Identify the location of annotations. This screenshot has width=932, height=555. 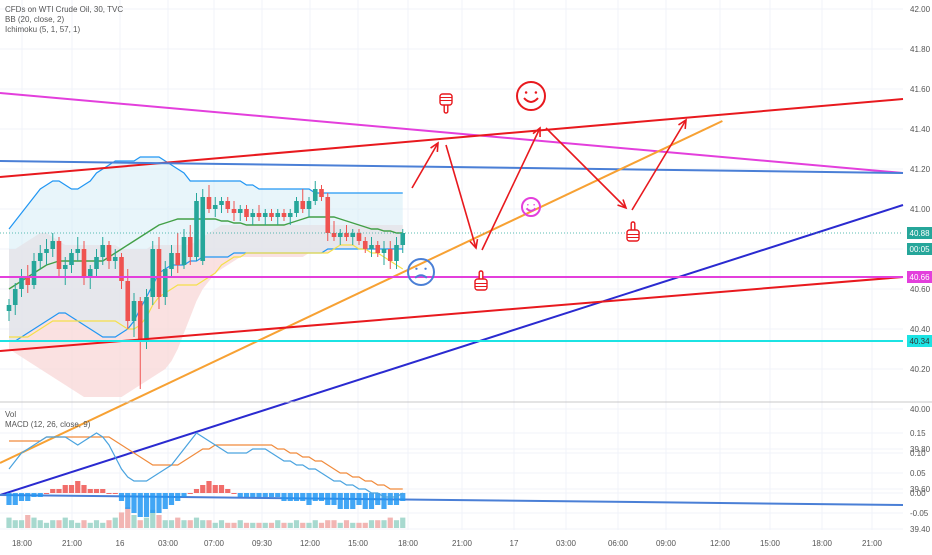
(547, 186).